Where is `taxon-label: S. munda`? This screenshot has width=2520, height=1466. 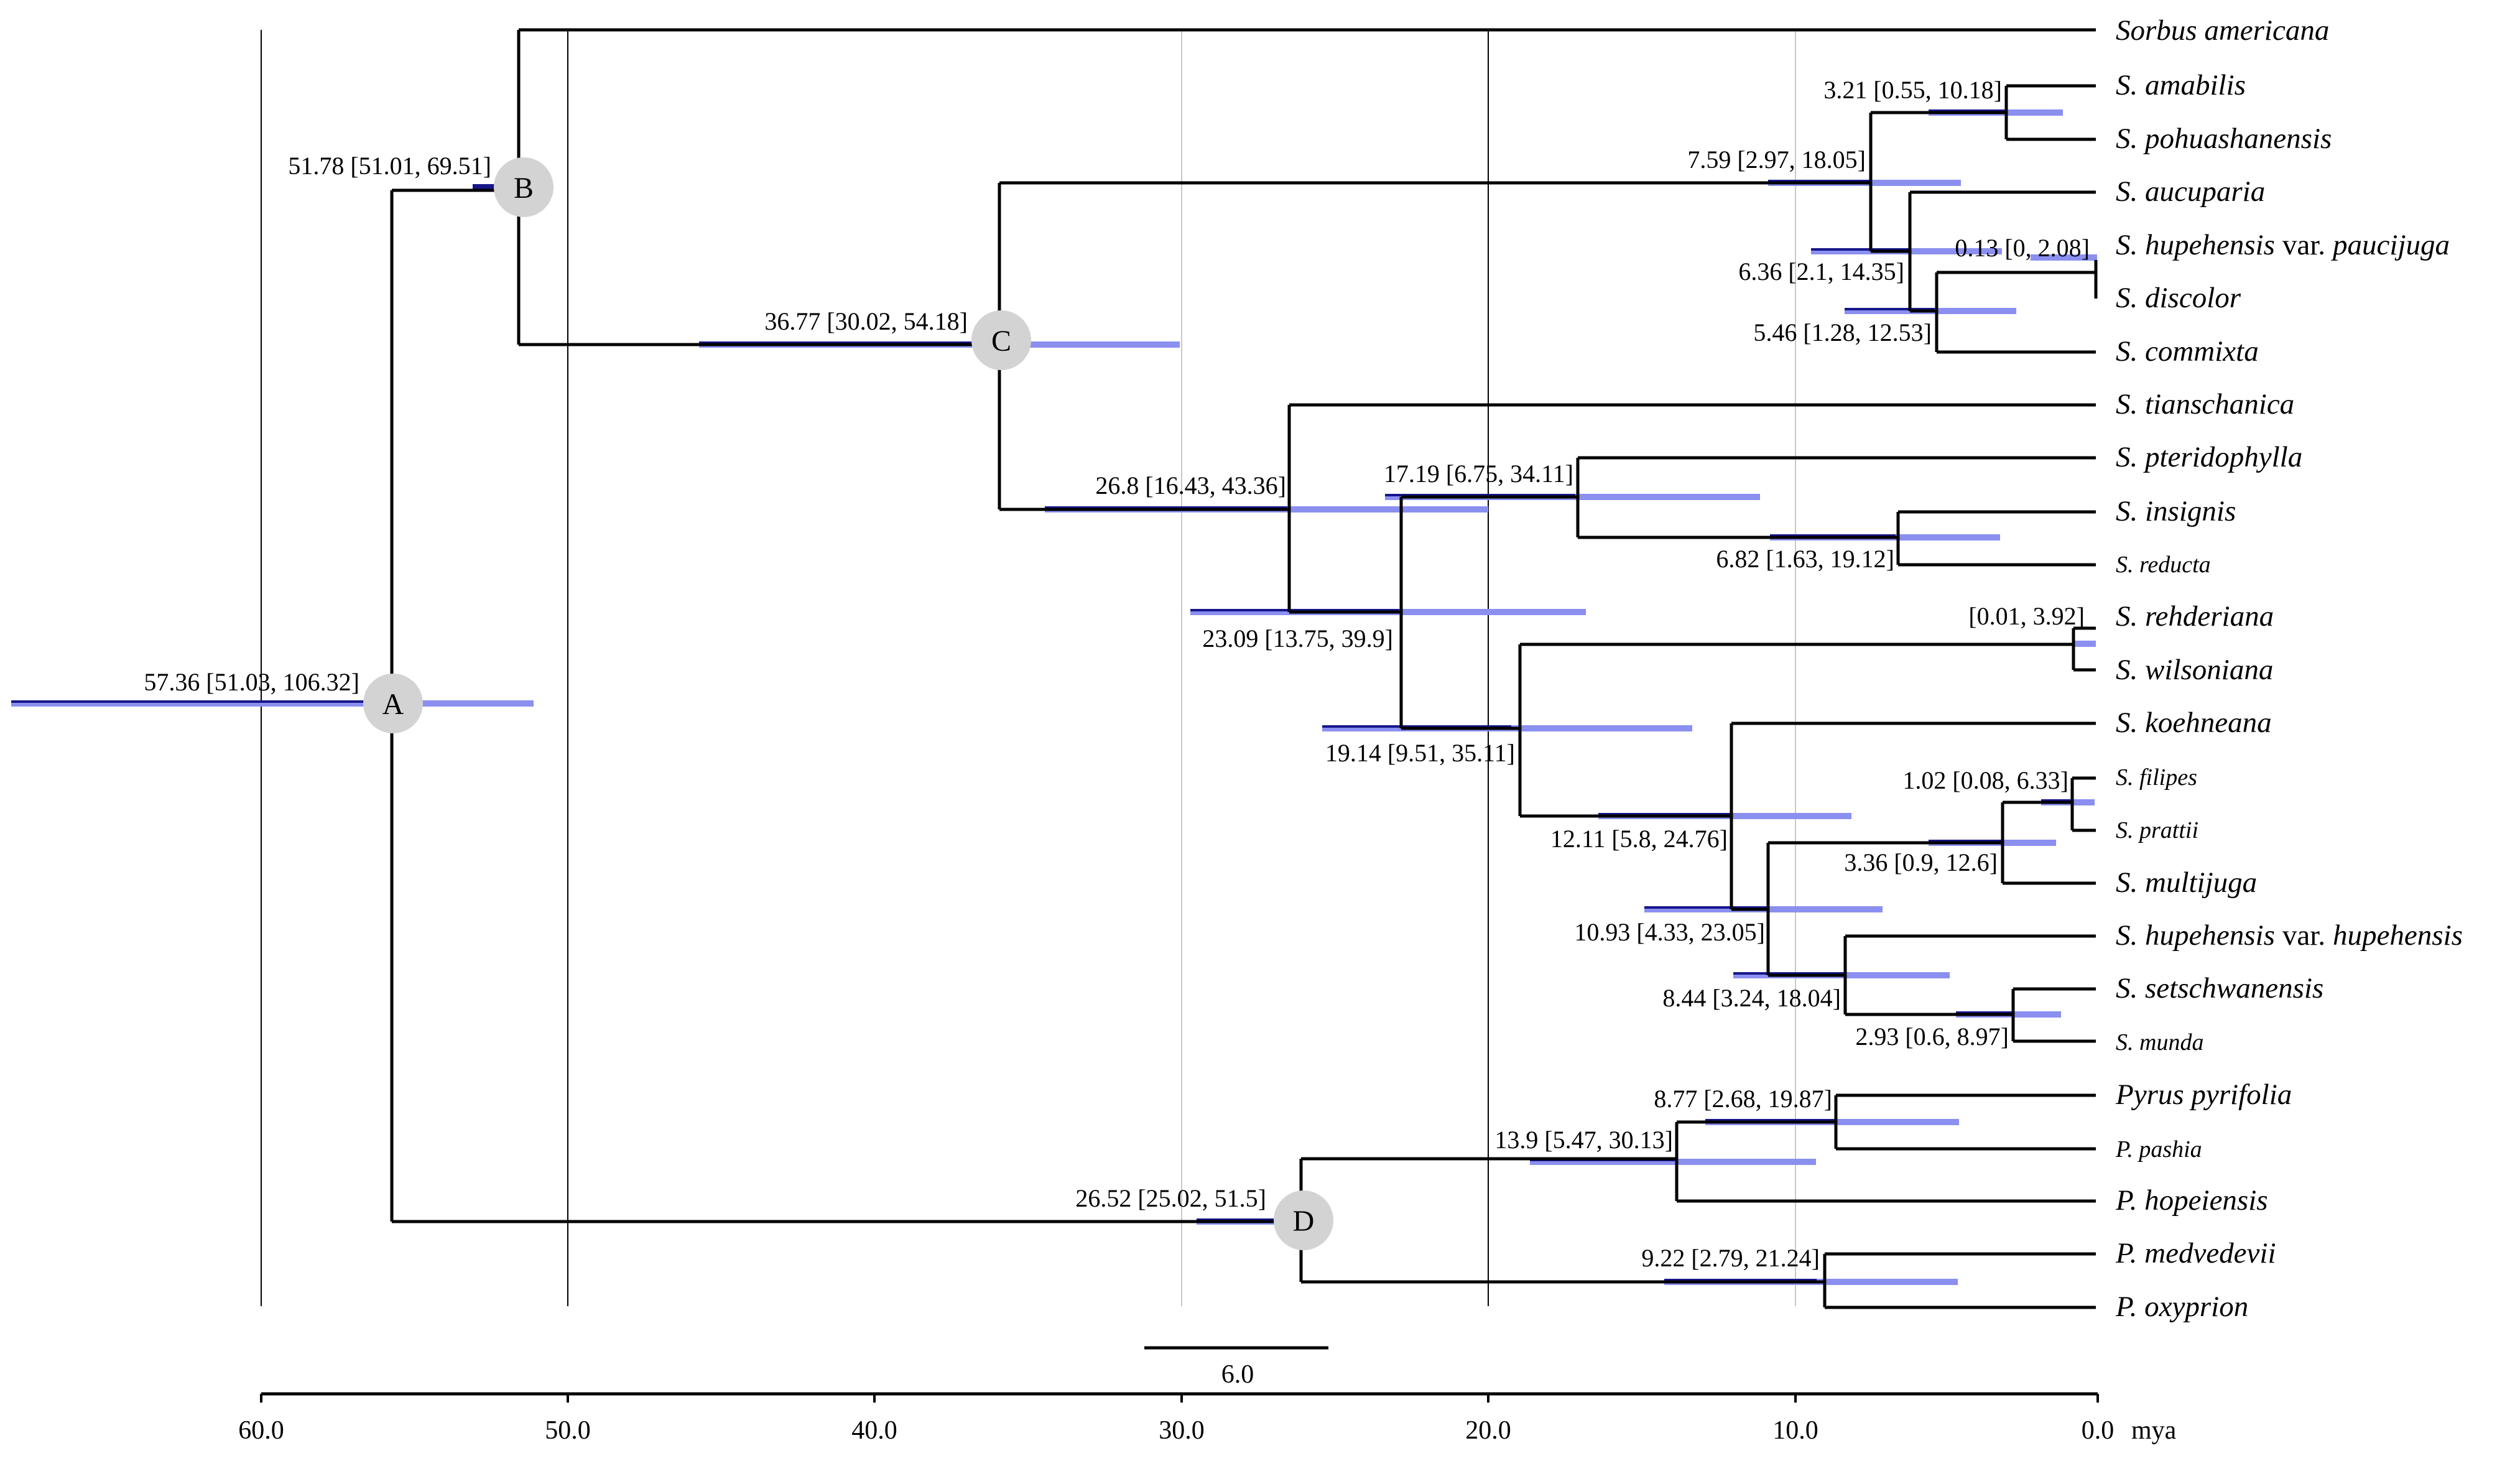 taxon-label: S. munda is located at coordinates (2159, 1042).